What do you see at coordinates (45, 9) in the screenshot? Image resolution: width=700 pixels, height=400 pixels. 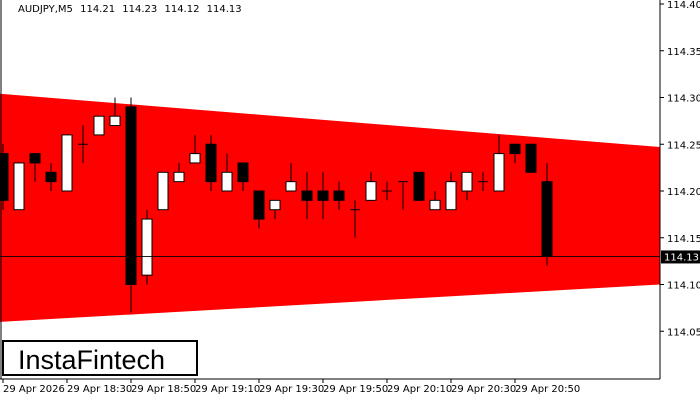 I see `symbol: AUDJPY,M5` at bounding box center [45, 9].